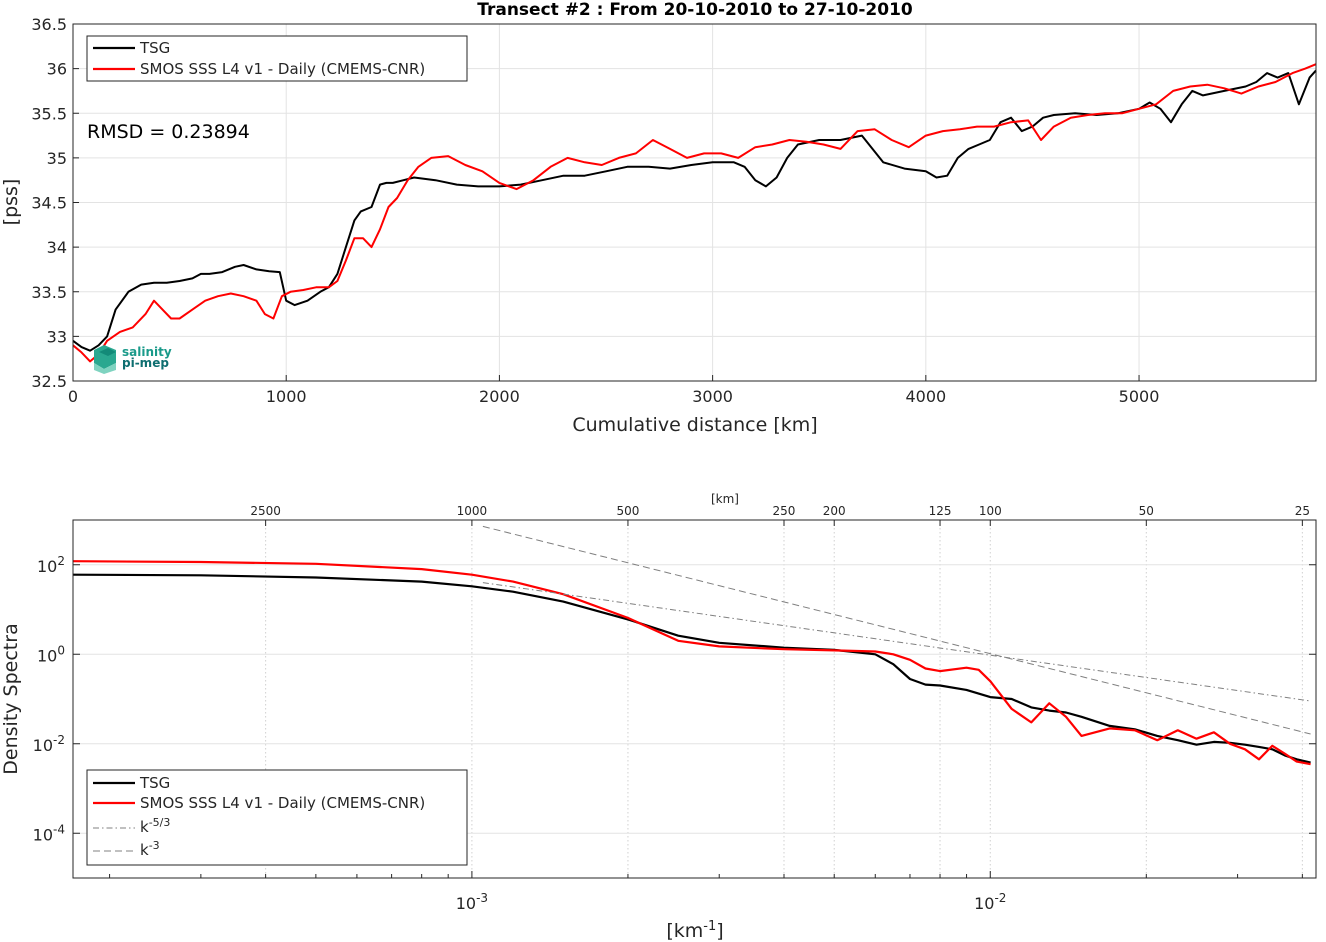 The height and width of the screenshot is (942, 1326). I want to click on k53-reference-line, so click(896, 642).